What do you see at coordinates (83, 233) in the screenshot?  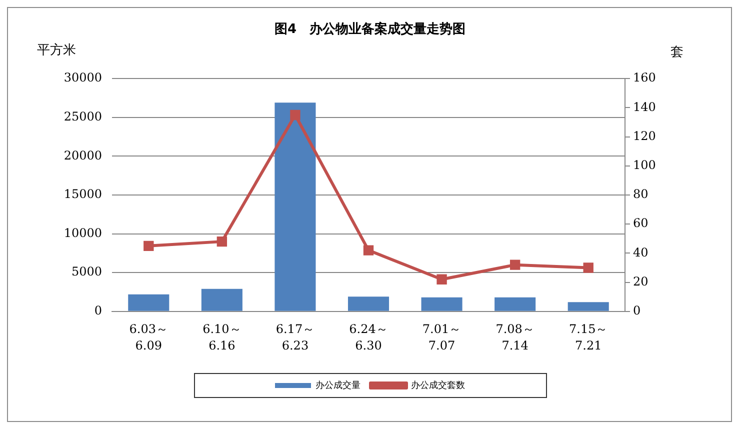 I see `y-tick-label: 10000` at bounding box center [83, 233].